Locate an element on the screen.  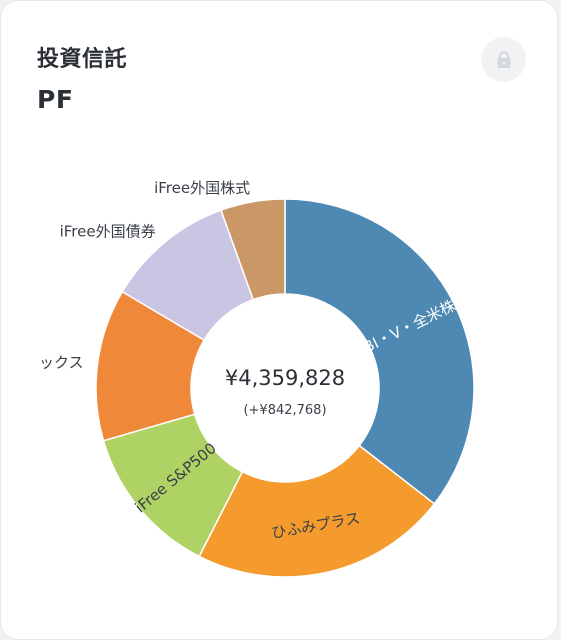
lock-button is located at coordinates (503, 59).